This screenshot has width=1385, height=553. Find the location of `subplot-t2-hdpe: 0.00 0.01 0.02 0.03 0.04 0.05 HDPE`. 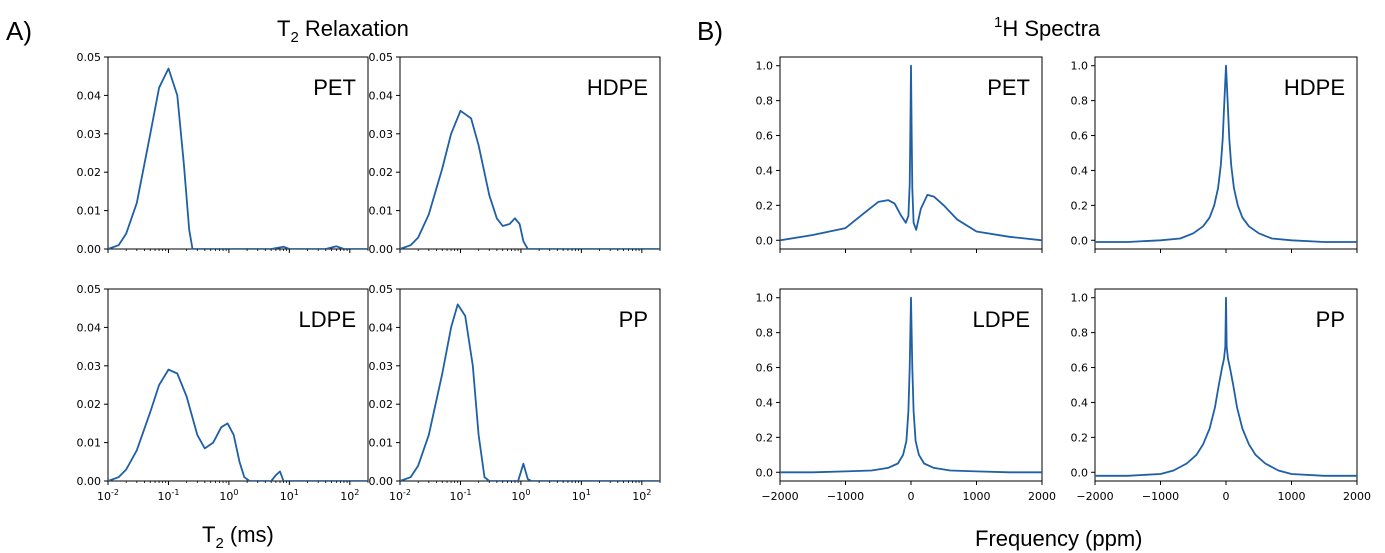

subplot-t2-hdpe: 0.00 0.01 0.02 0.03 0.04 0.05 HDPE is located at coordinates (515, 153).